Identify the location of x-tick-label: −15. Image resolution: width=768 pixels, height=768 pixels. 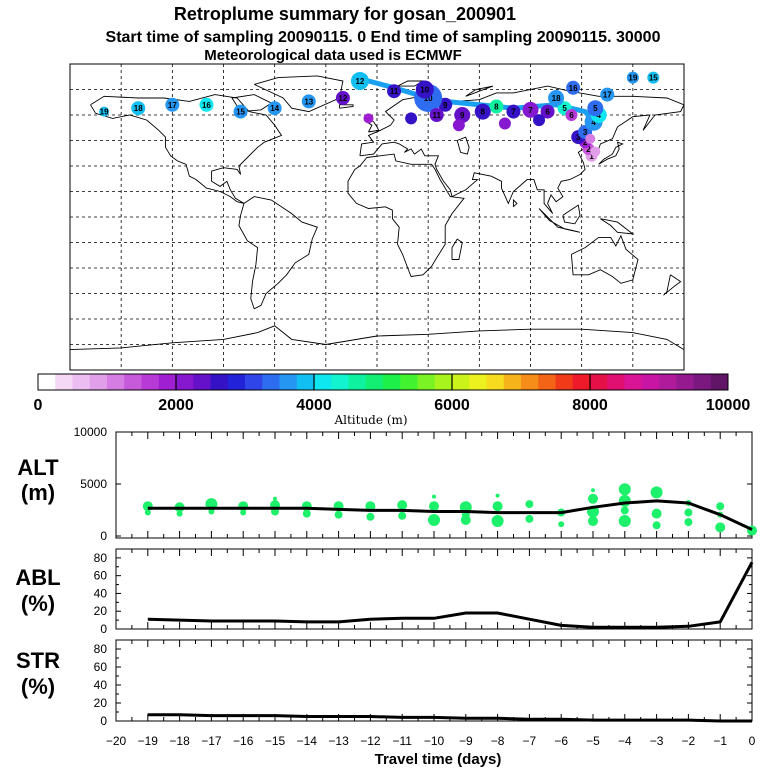
(275, 741).